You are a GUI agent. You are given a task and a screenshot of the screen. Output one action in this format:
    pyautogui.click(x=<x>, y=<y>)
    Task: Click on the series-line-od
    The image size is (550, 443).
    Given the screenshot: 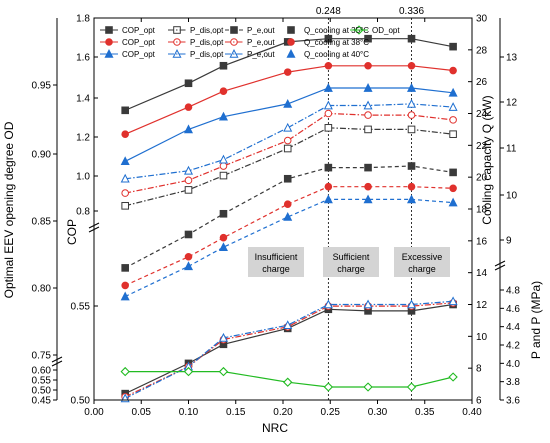 What is the action you would take?
    pyautogui.click(x=289, y=379)
    